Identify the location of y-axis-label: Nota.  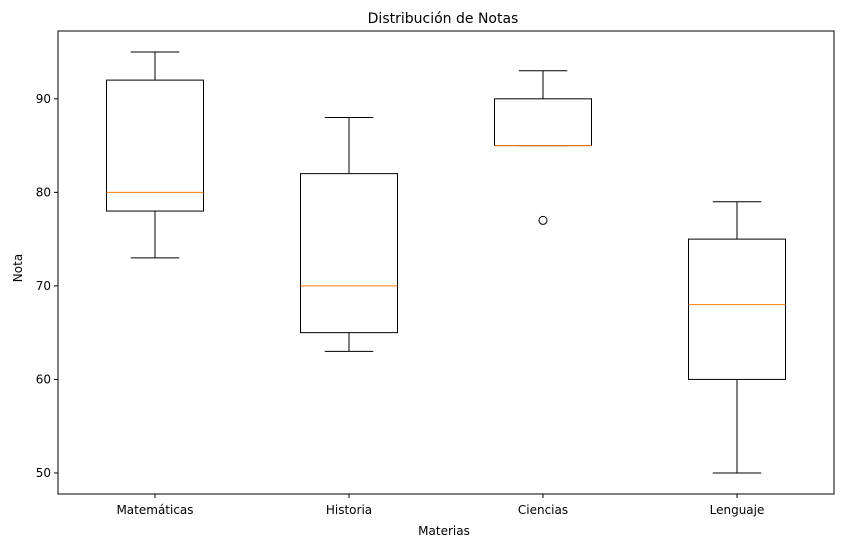
(18, 268).